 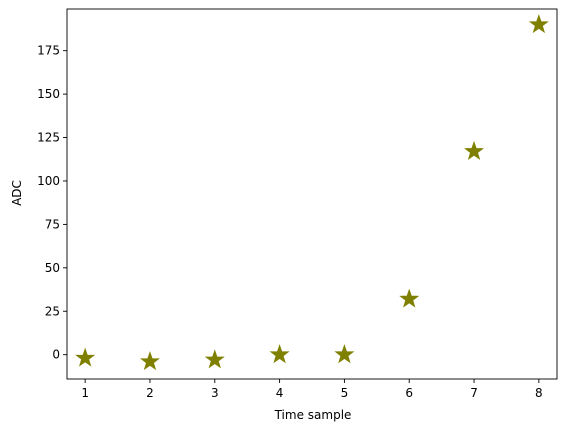 I want to click on y-tick-label: 50, so click(x=52, y=268).